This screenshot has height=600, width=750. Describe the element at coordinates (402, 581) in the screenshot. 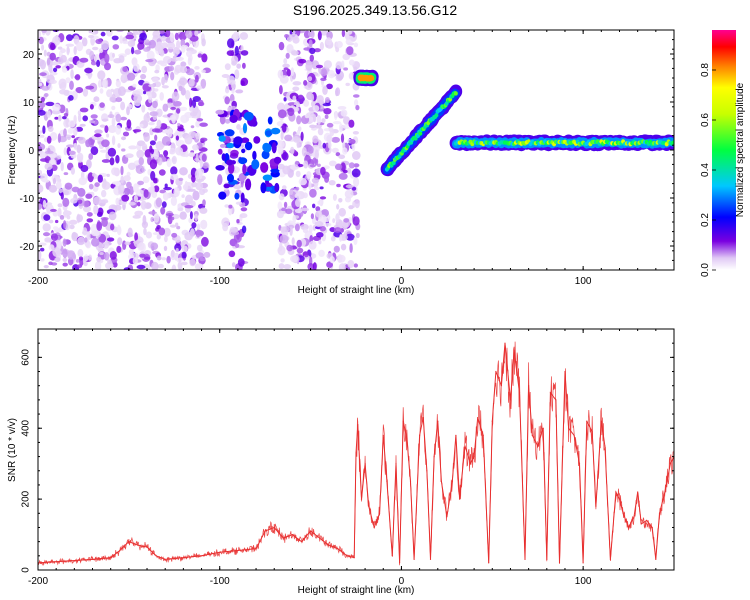

I see `x-tick-label: 0` at that location.